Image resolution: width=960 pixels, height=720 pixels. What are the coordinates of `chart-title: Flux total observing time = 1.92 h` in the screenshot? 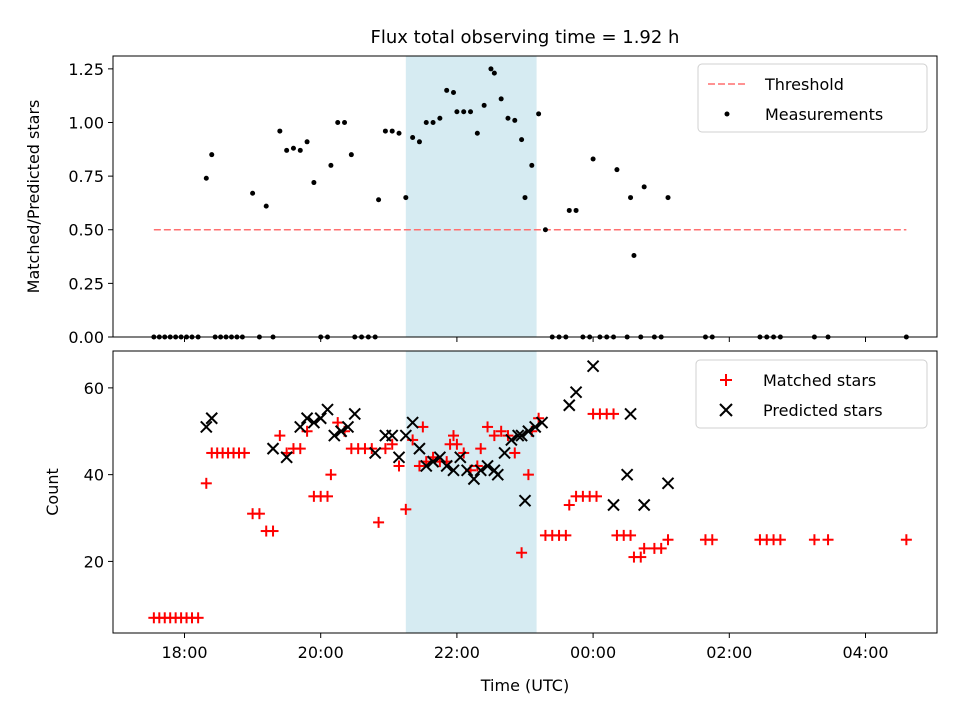 It's located at (525, 37).